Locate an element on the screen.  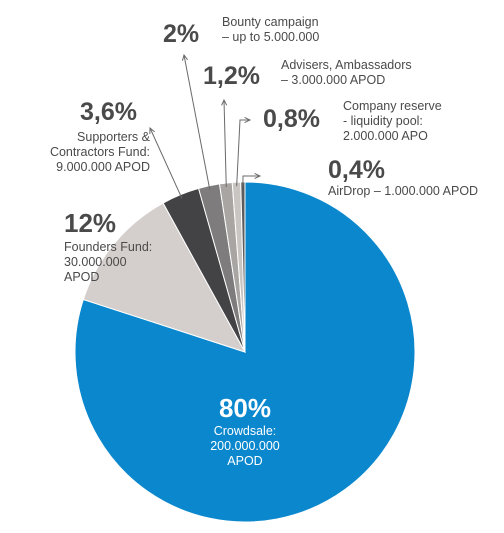
slice-label-airdrop: AirDrop – 1.000.000 APOD is located at coordinates (403, 191).